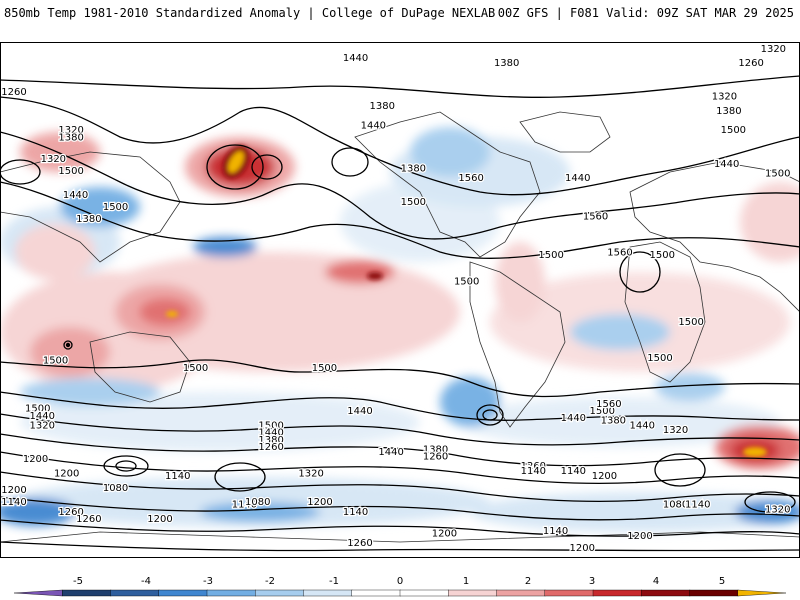 The width and height of the screenshot is (800, 600). Describe the element at coordinates (78, 581) in the screenshot. I see `colorbar-tick-label: -5` at that location.